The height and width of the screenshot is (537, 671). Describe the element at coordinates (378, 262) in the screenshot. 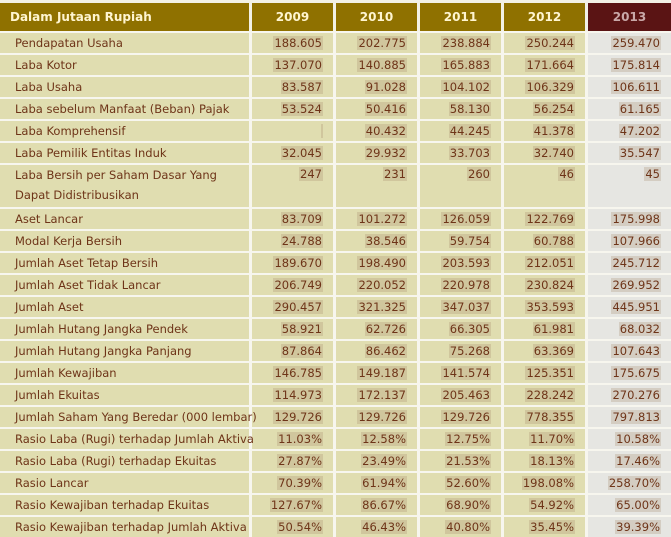

I see `cell-value: 198.490` at that location.